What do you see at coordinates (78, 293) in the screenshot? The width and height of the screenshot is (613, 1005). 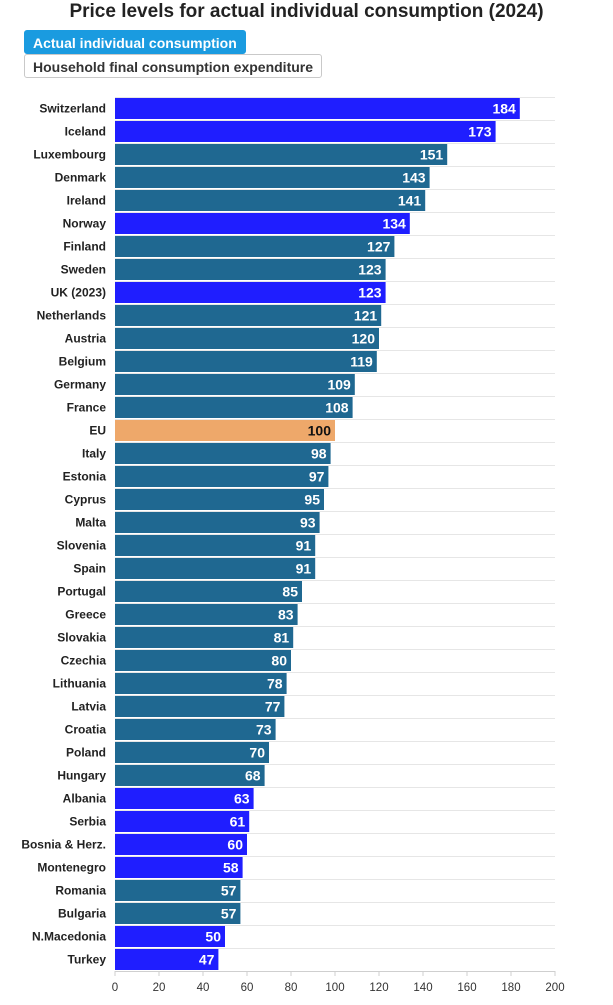 I see `category-label: UK (2023)` at bounding box center [78, 293].